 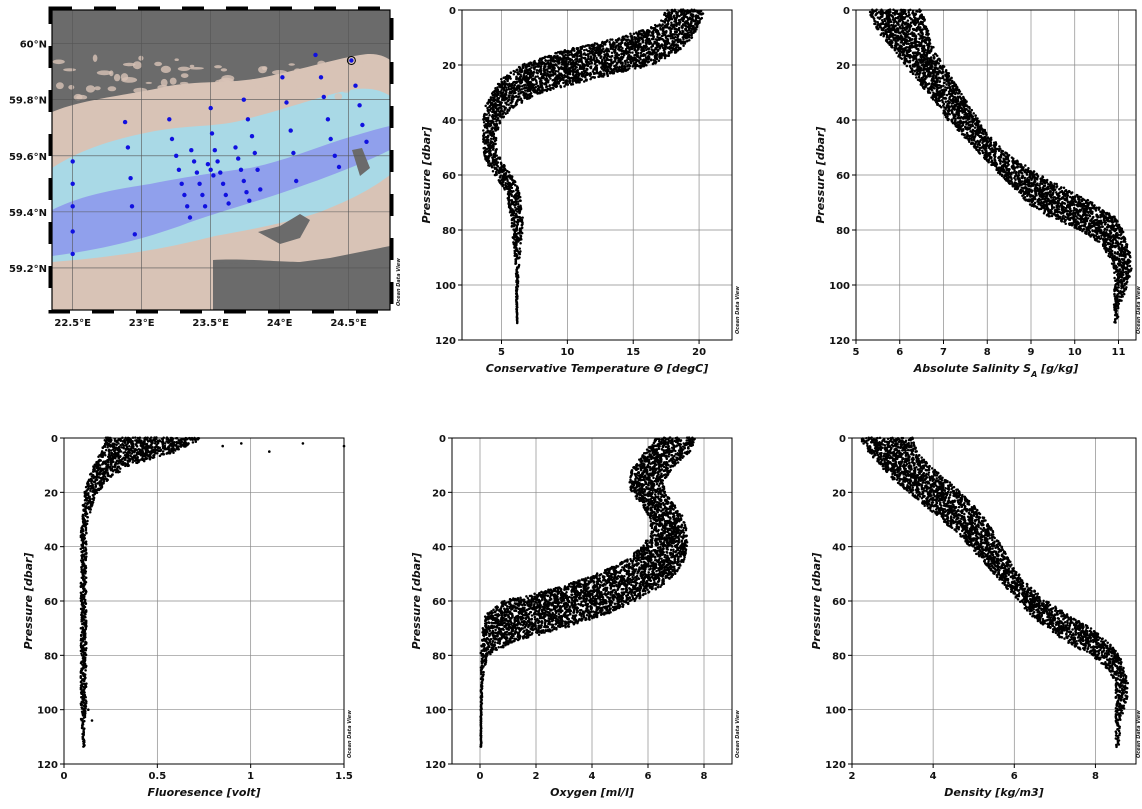 What do you see at coordinates (593, 166) in the screenshot?
I see `data-points` at bounding box center [593, 166].